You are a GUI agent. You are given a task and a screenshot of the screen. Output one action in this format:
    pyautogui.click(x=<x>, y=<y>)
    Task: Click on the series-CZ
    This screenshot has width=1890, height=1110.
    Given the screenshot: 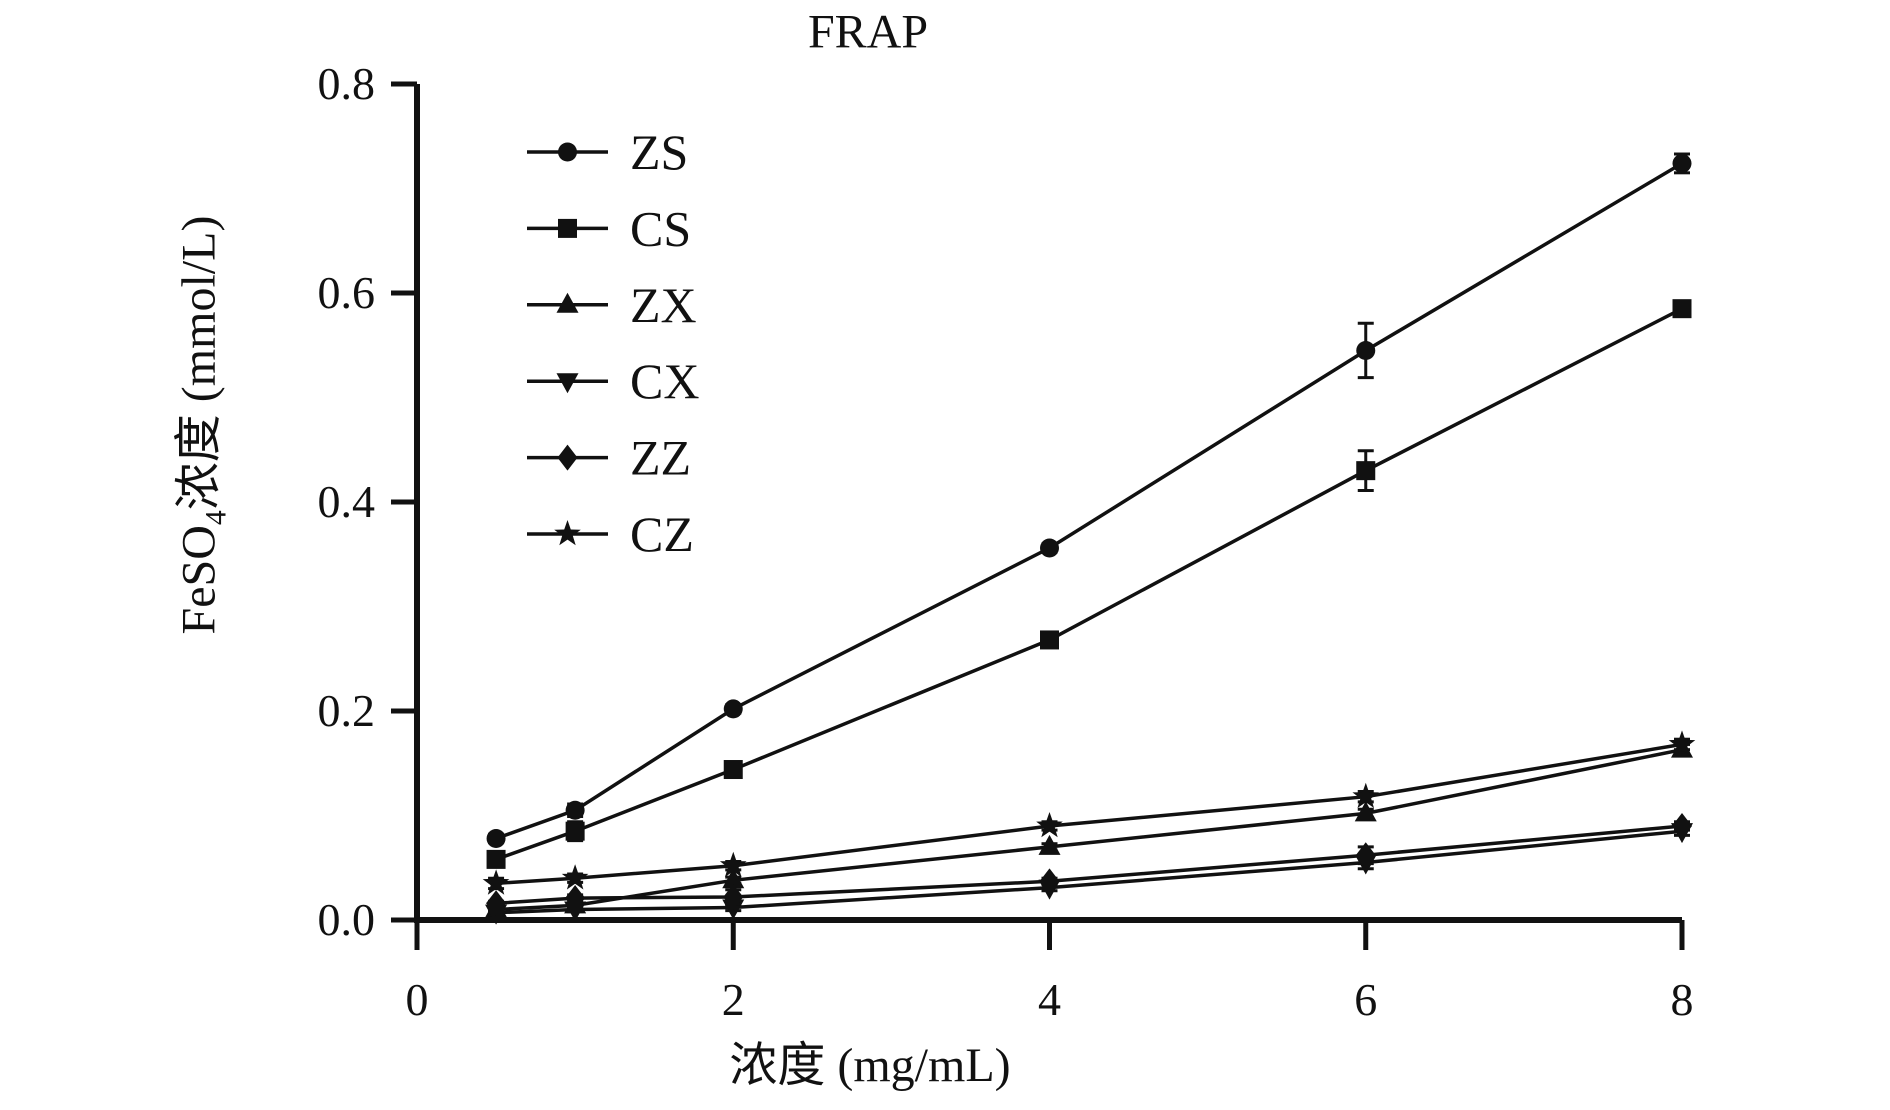 What is the action you would take?
    pyautogui.click(x=1089, y=812)
    